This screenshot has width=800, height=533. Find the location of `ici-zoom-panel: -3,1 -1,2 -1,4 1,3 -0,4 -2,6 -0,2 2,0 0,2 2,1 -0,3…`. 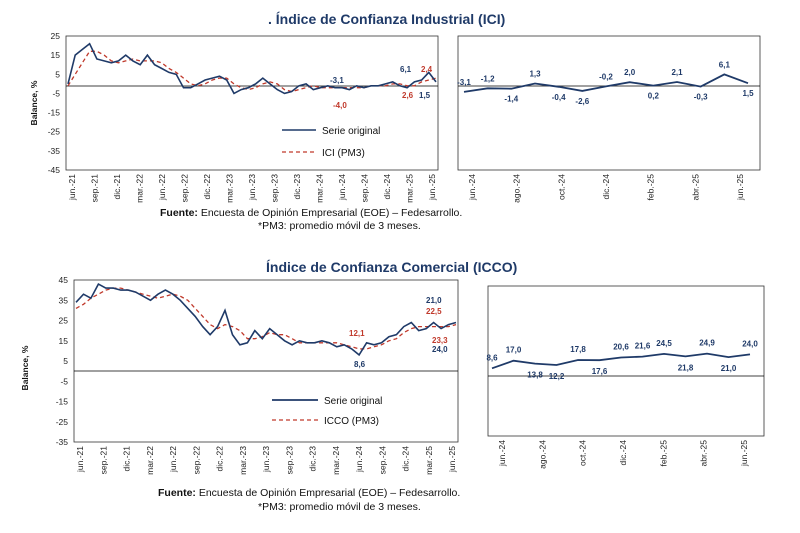

ici-zoom-panel: -3,1 -1,2 -1,4 1,3 -0,4 -2,6 -0,2 2,0 0,2 2,1 -0,3… is located at coordinates (609, 119).